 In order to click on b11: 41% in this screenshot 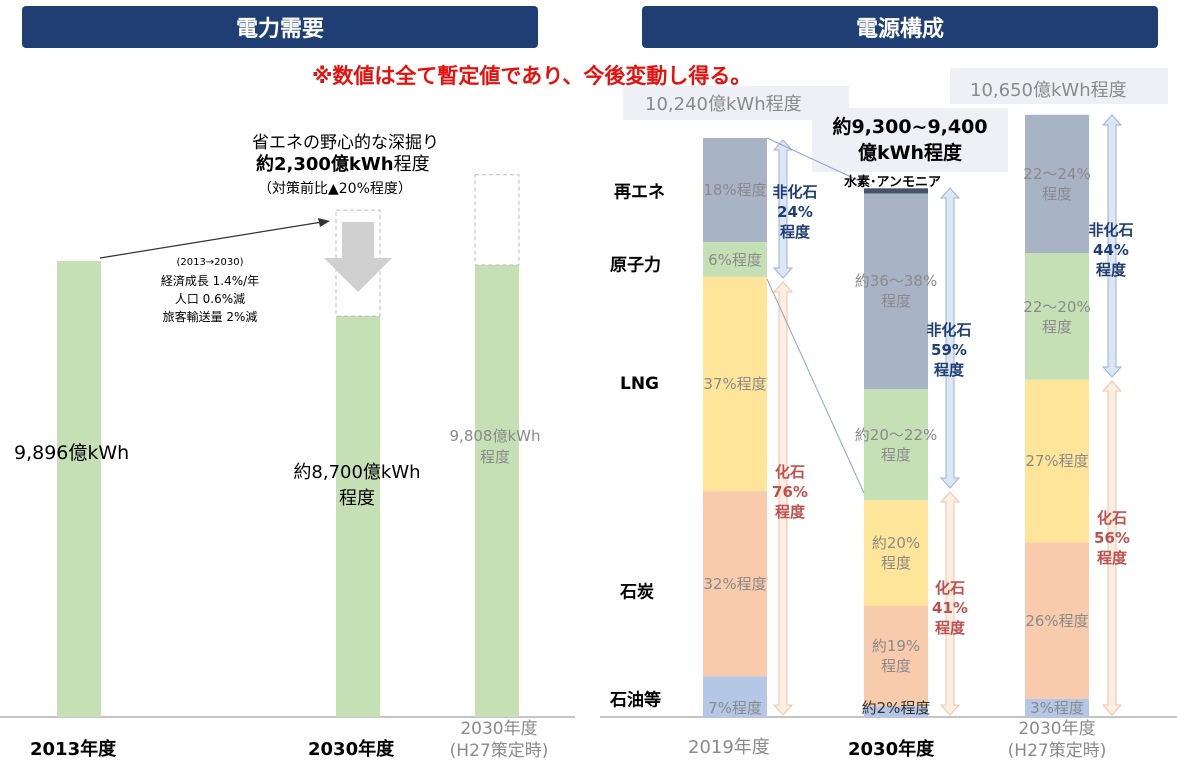, I will do `click(950, 608)`.